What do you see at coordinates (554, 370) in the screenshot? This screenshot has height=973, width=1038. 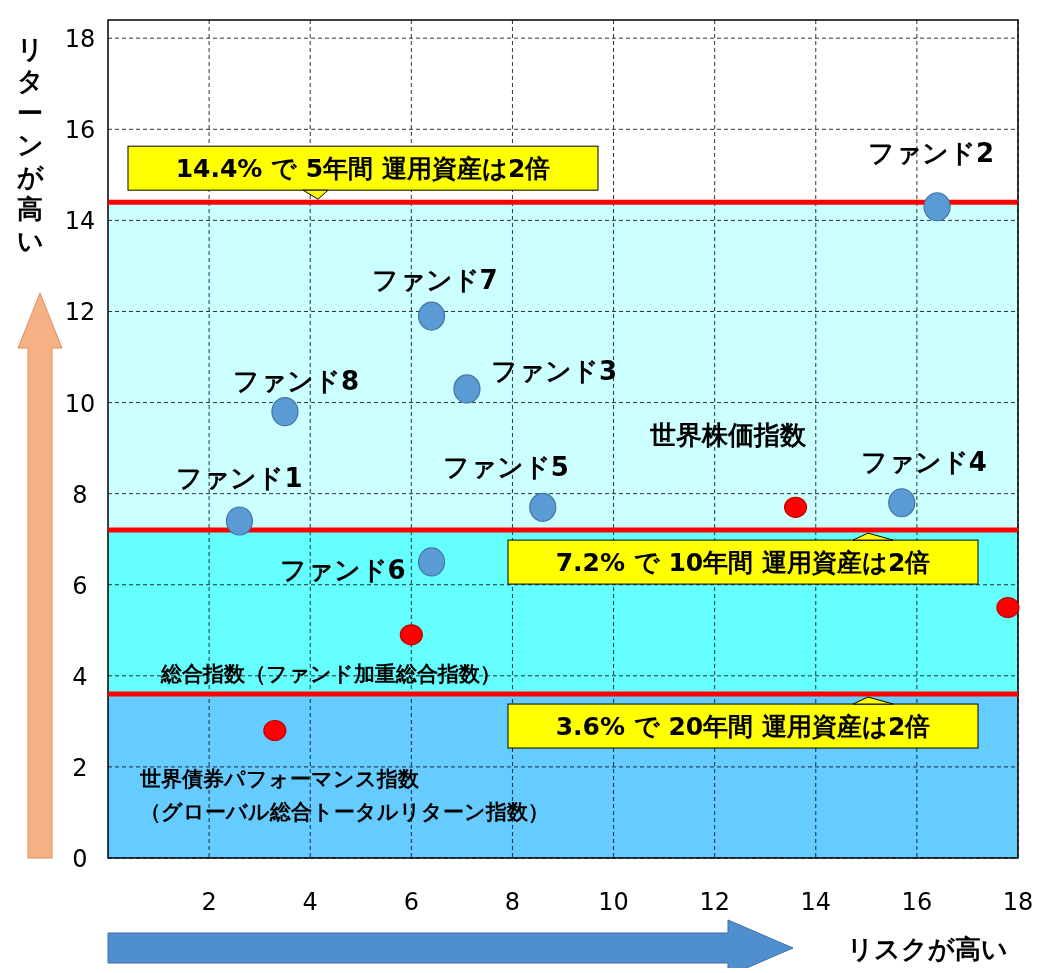 I see `annotation: ファンド3` at bounding box center [554, 370].